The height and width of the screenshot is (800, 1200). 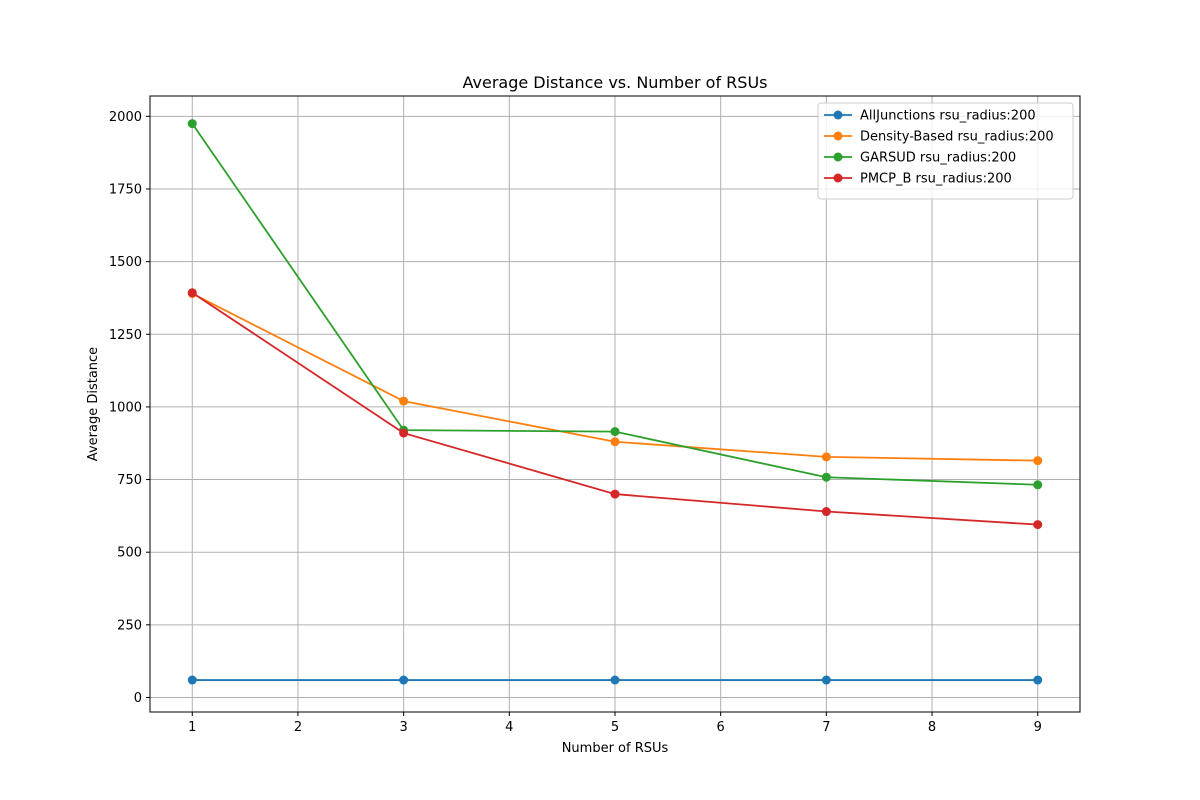 What do you see at coordinates (125, 407) in the screenshot?
I see `y-tick-label: 1000` at bounding box center [125, 407].